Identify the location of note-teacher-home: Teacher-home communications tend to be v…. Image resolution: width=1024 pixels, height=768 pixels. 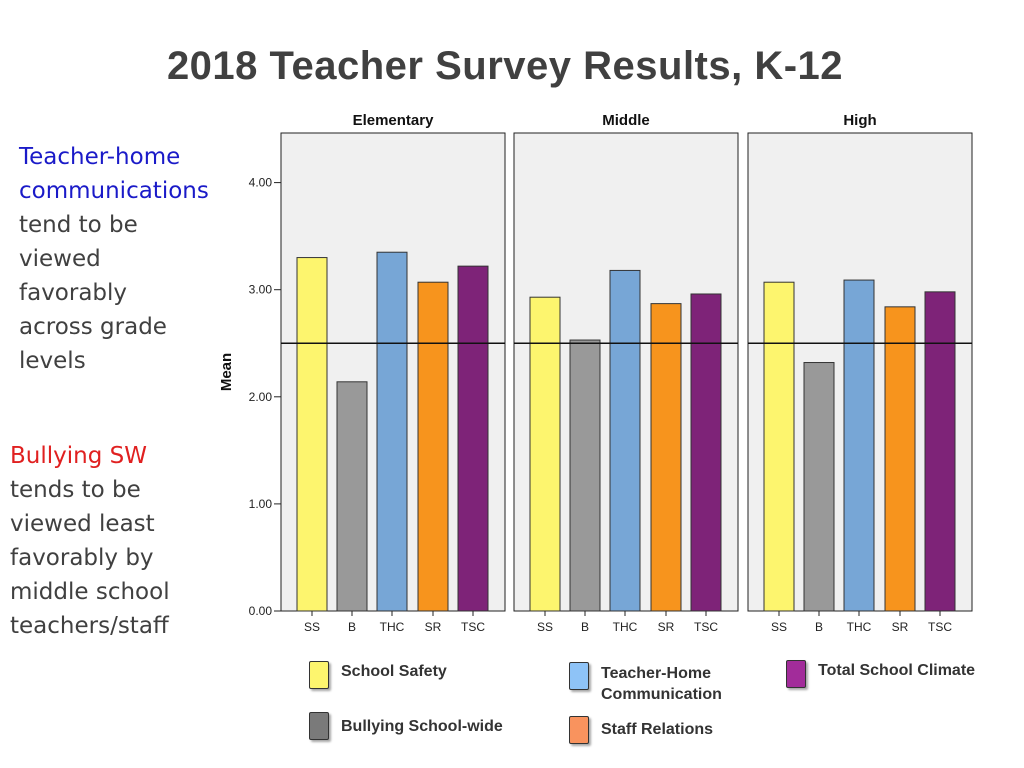
(114, 259).